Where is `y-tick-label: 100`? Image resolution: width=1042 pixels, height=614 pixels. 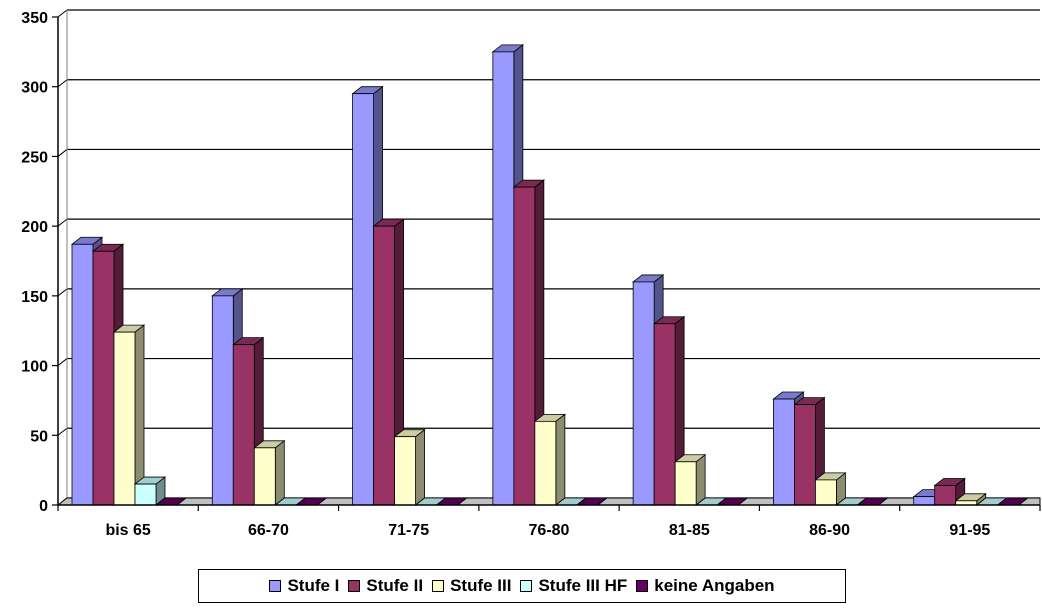
y-tick-label: 100 is located at coordinates (34, 367).